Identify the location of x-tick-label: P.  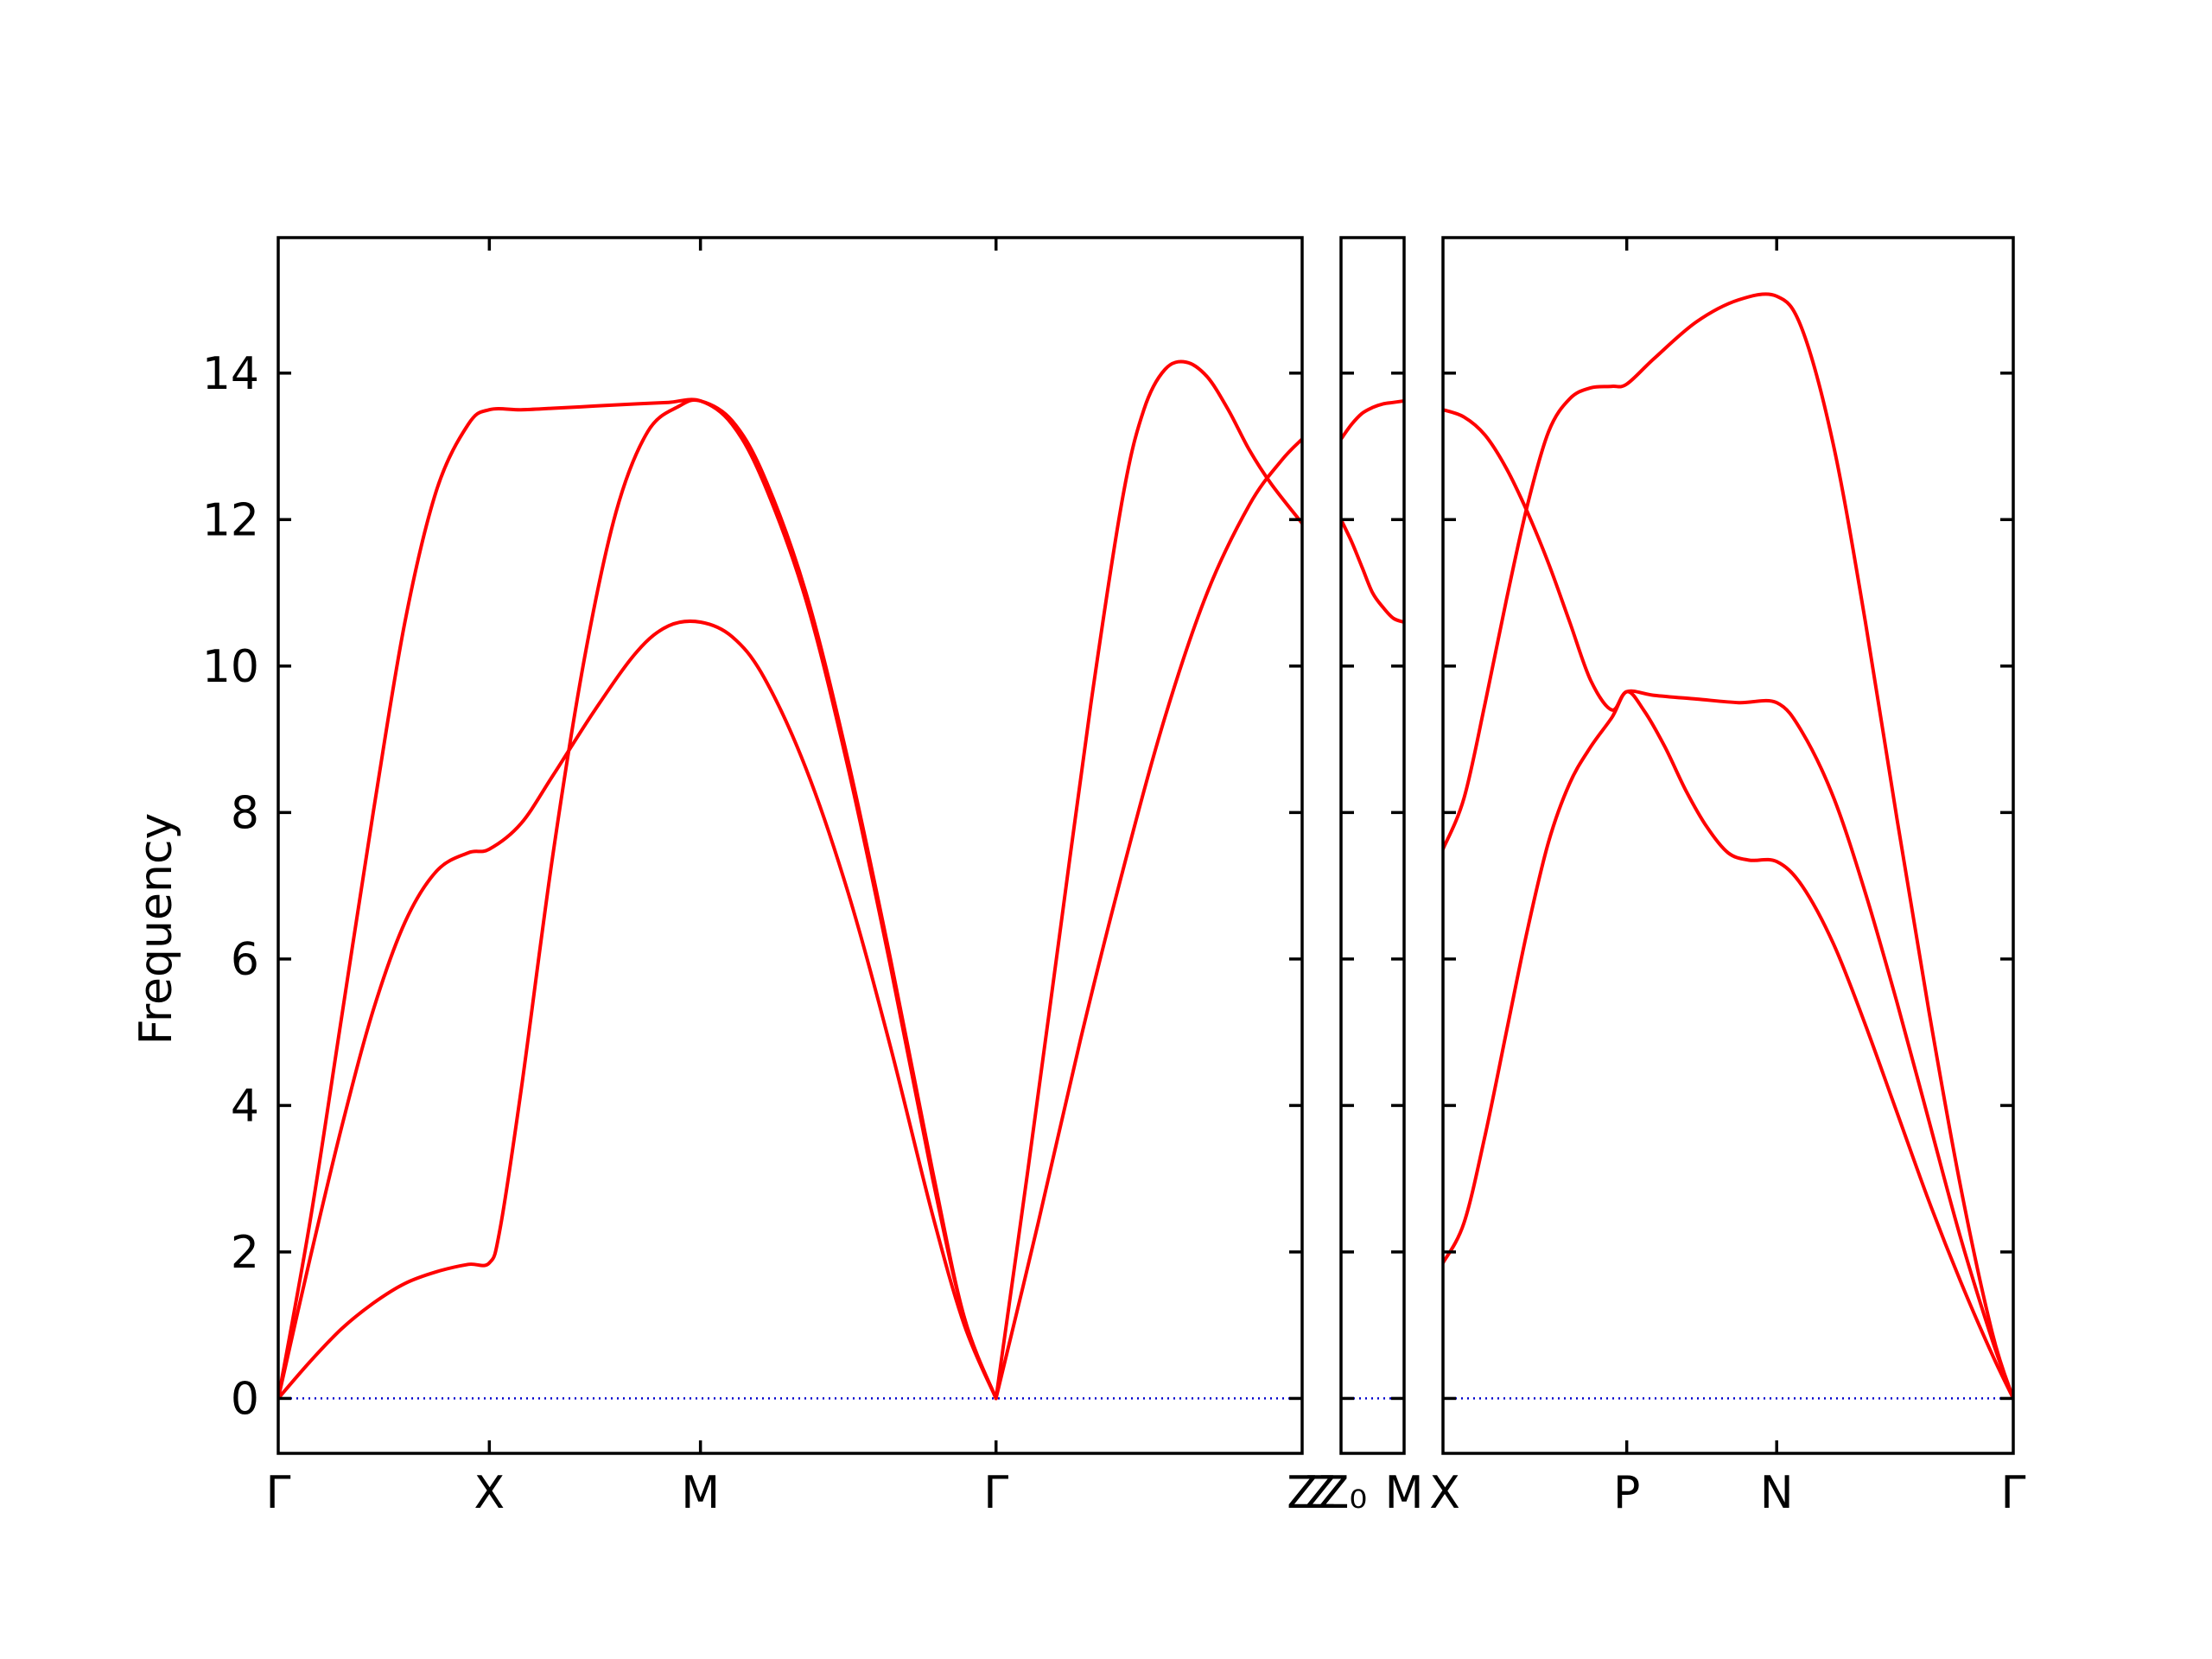
(1626, 1493).